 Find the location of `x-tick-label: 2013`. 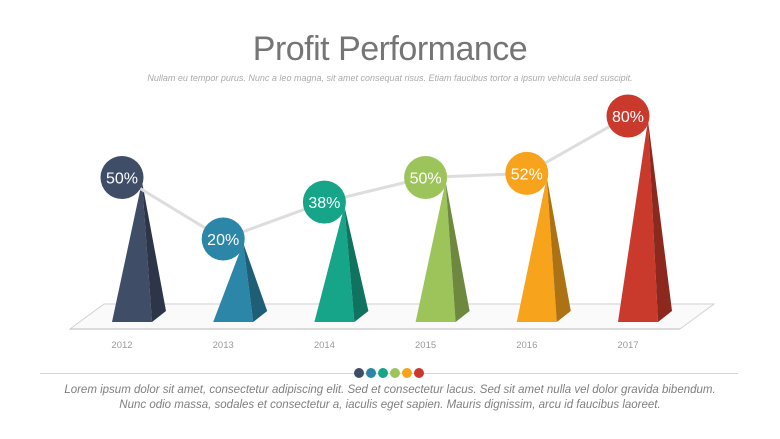

x-tick-label: 2013 is located at coordinates (223, 345).